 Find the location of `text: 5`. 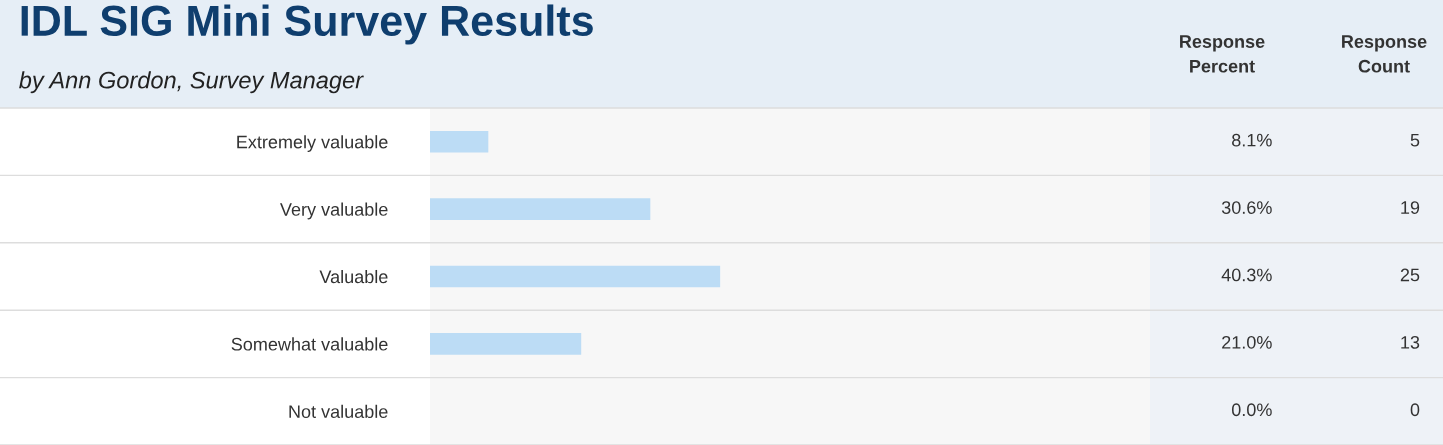

text: 5 is located at coordinates (1415, 140).